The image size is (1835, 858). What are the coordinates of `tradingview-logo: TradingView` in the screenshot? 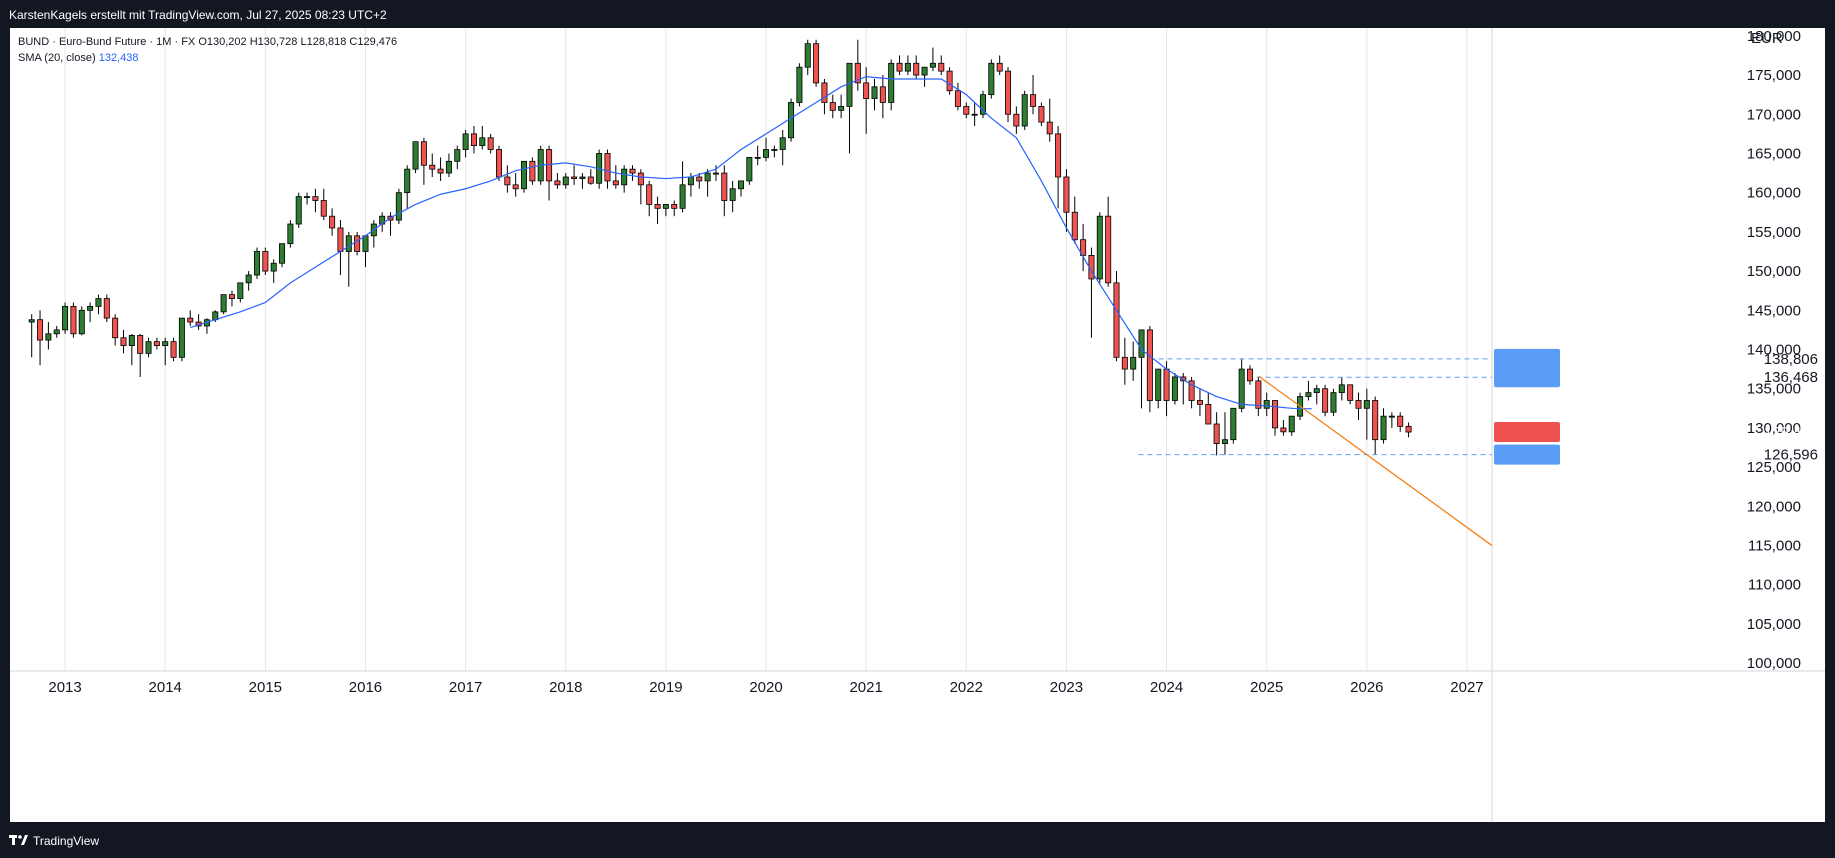 It's located at (54, 841).